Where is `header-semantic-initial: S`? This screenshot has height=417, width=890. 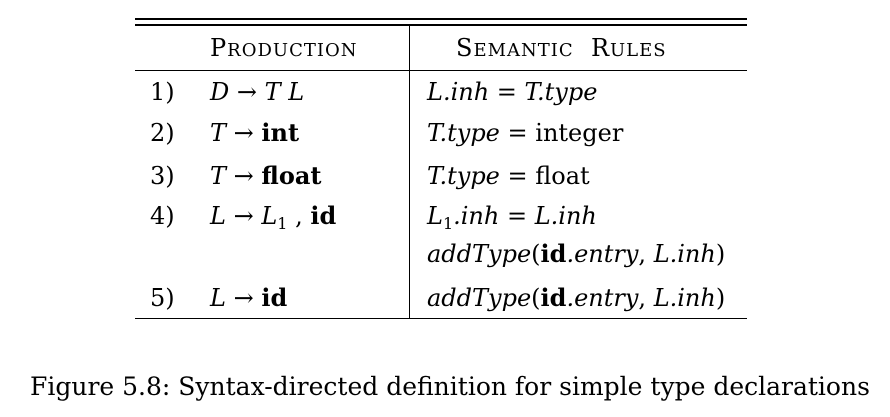
header-semantic-initial: S is located at coordinates (465, 48).